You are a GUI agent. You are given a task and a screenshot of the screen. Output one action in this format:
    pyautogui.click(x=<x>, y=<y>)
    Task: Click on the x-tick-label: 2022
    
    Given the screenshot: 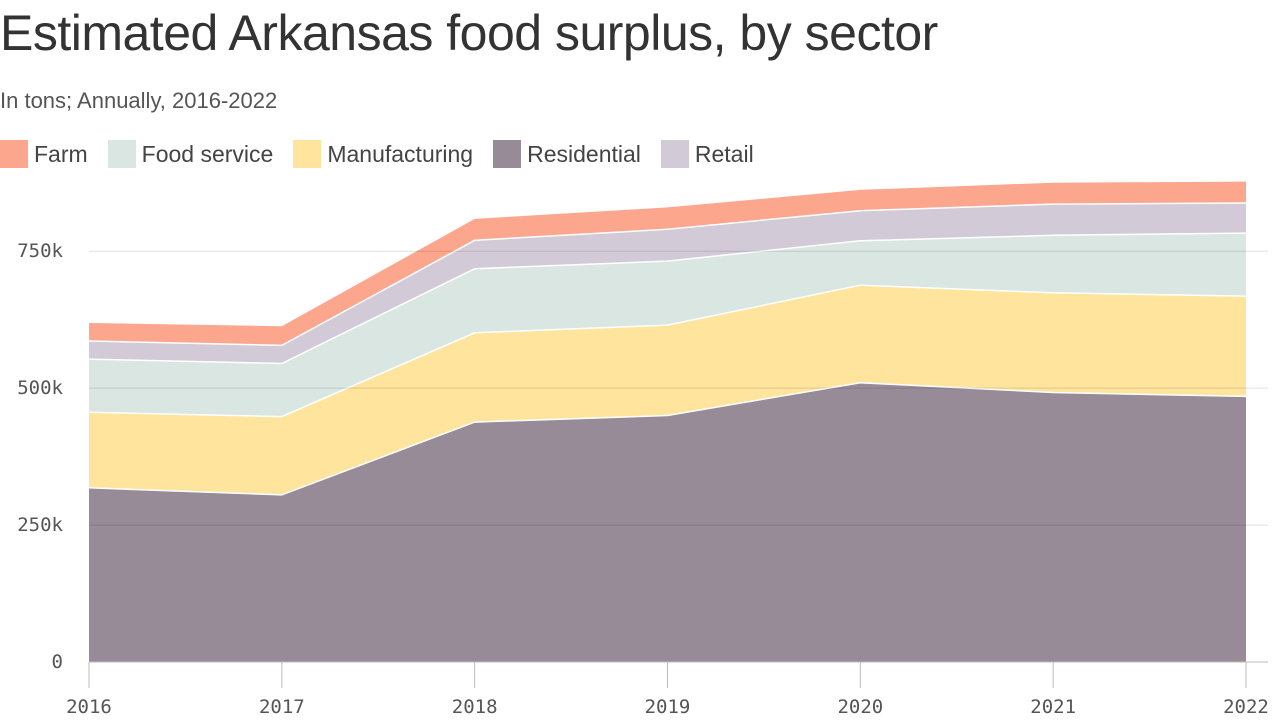 What is the action you would take?
    pyautogui.click(x=1246, y=707)
    